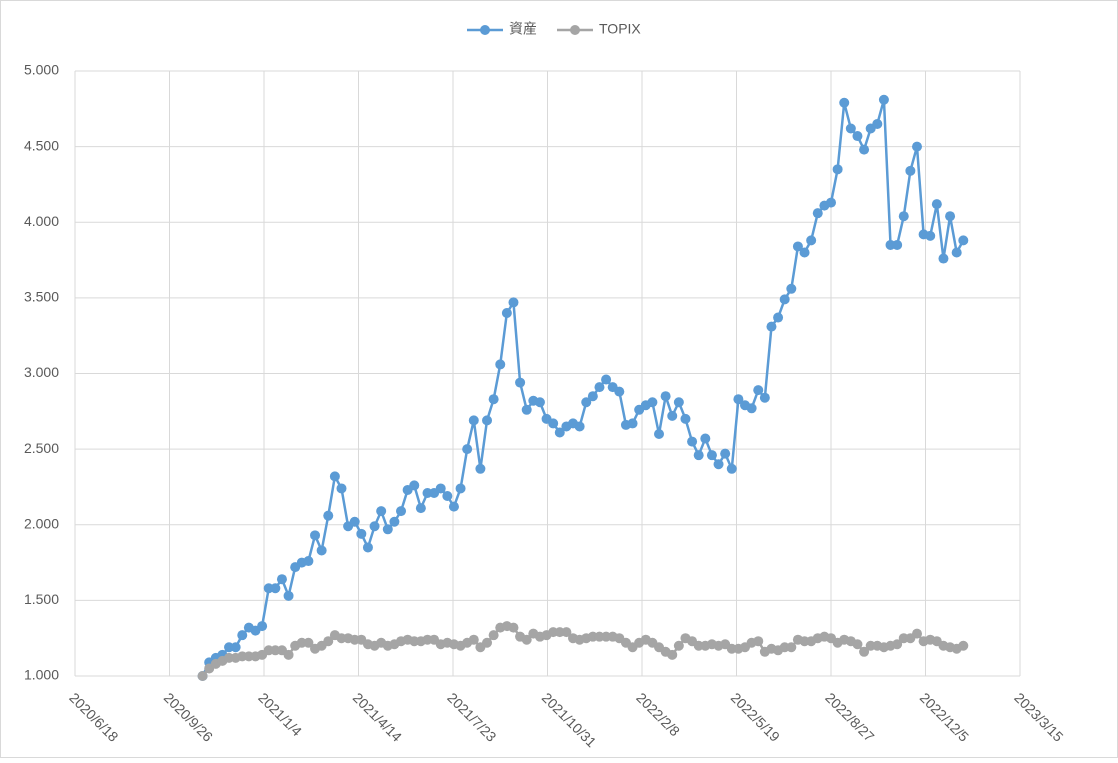 This screenshot has width=1118, height=763. Describe the element at coordinates (620, 29) in the screenshot. I see `legend-label: TOPIX` at that location.